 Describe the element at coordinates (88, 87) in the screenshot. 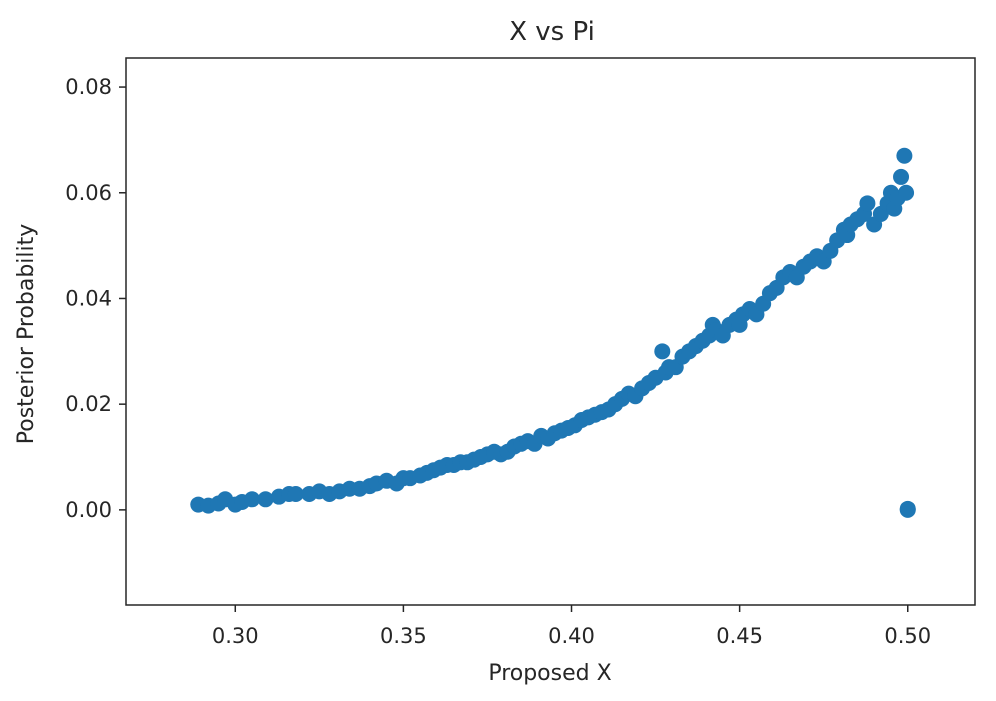

I see `y-tick-label: 0.08` at that location.